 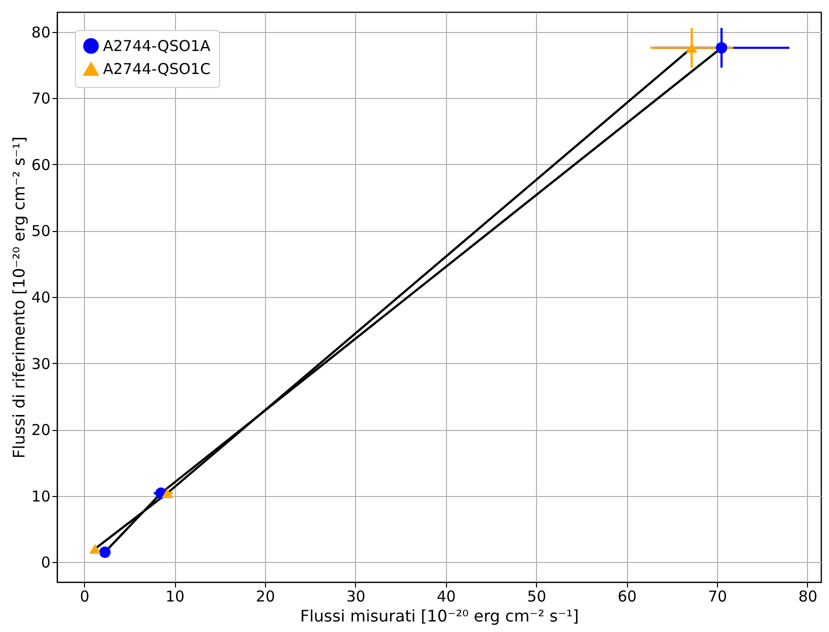 I want to click on y-tick-label: 0, so click(x=45, y=563).